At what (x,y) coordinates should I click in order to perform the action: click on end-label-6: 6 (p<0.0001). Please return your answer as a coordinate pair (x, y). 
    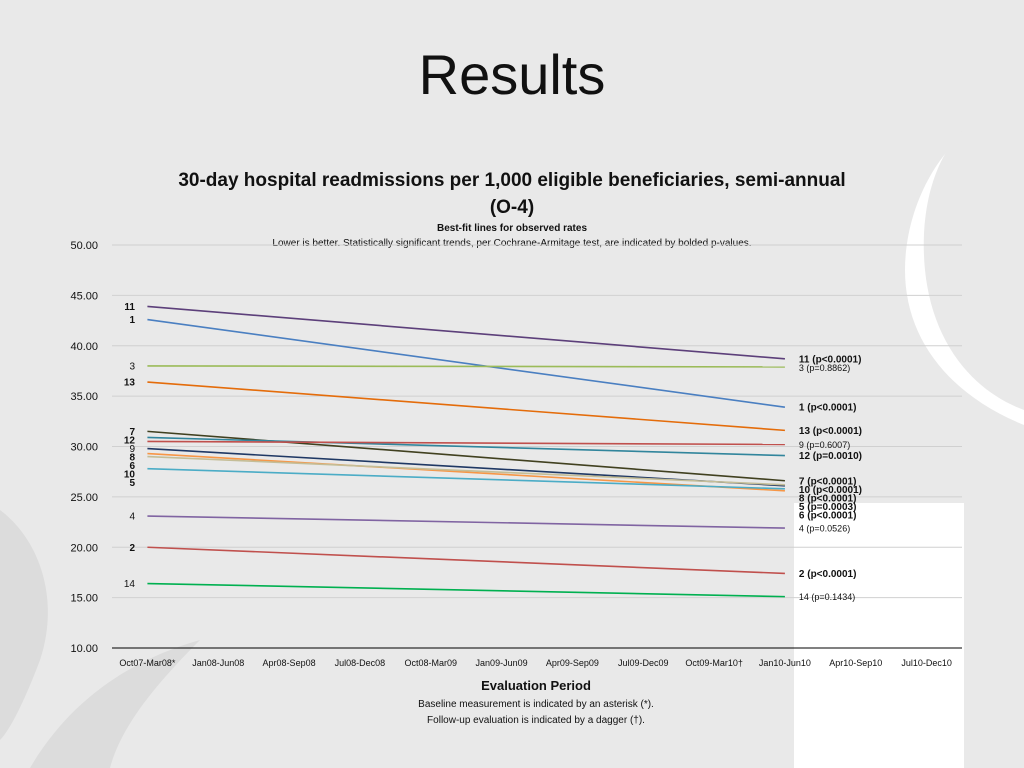
    Looking at the image, I should click on (828, 515).